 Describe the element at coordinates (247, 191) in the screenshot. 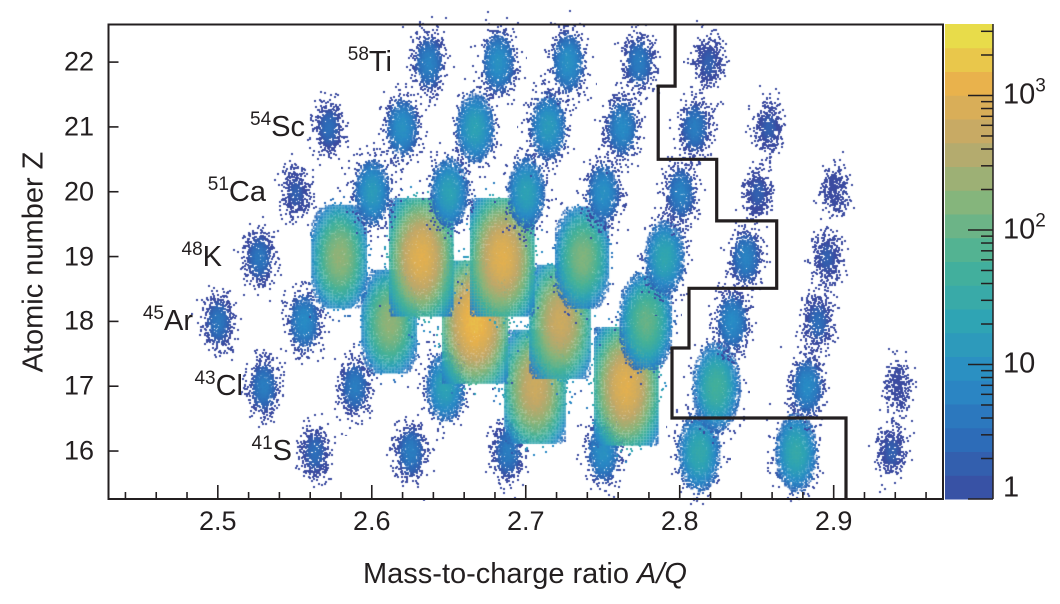

I see `element-symbol: Ca` at that location.